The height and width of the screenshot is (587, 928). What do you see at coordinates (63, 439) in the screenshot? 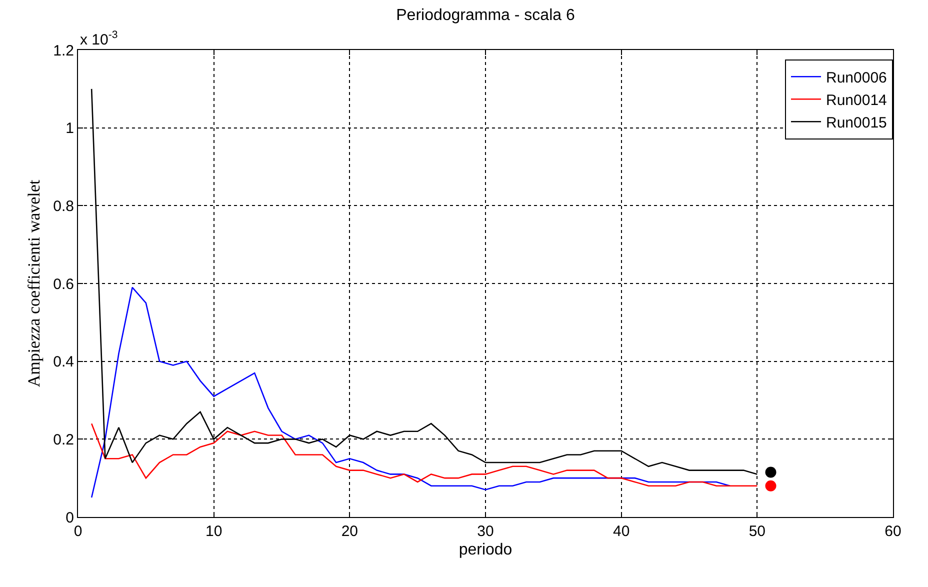
I see `y-tick-label: 0.2` at bounding box center [63, 439].